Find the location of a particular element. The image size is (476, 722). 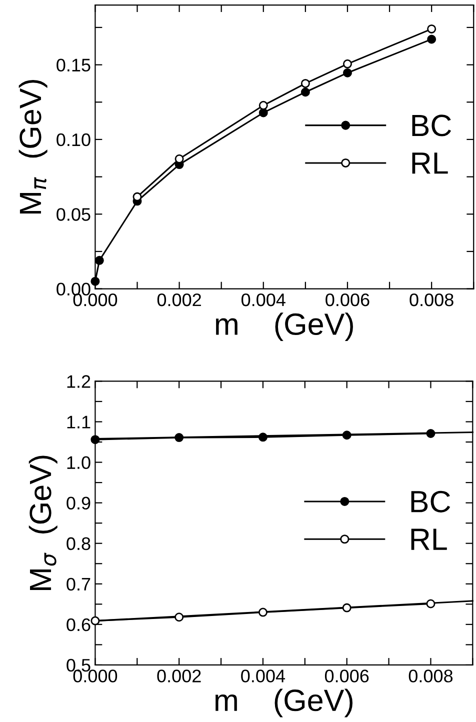

y-tick-label: 1.0 is located at coordinates (78, 463).